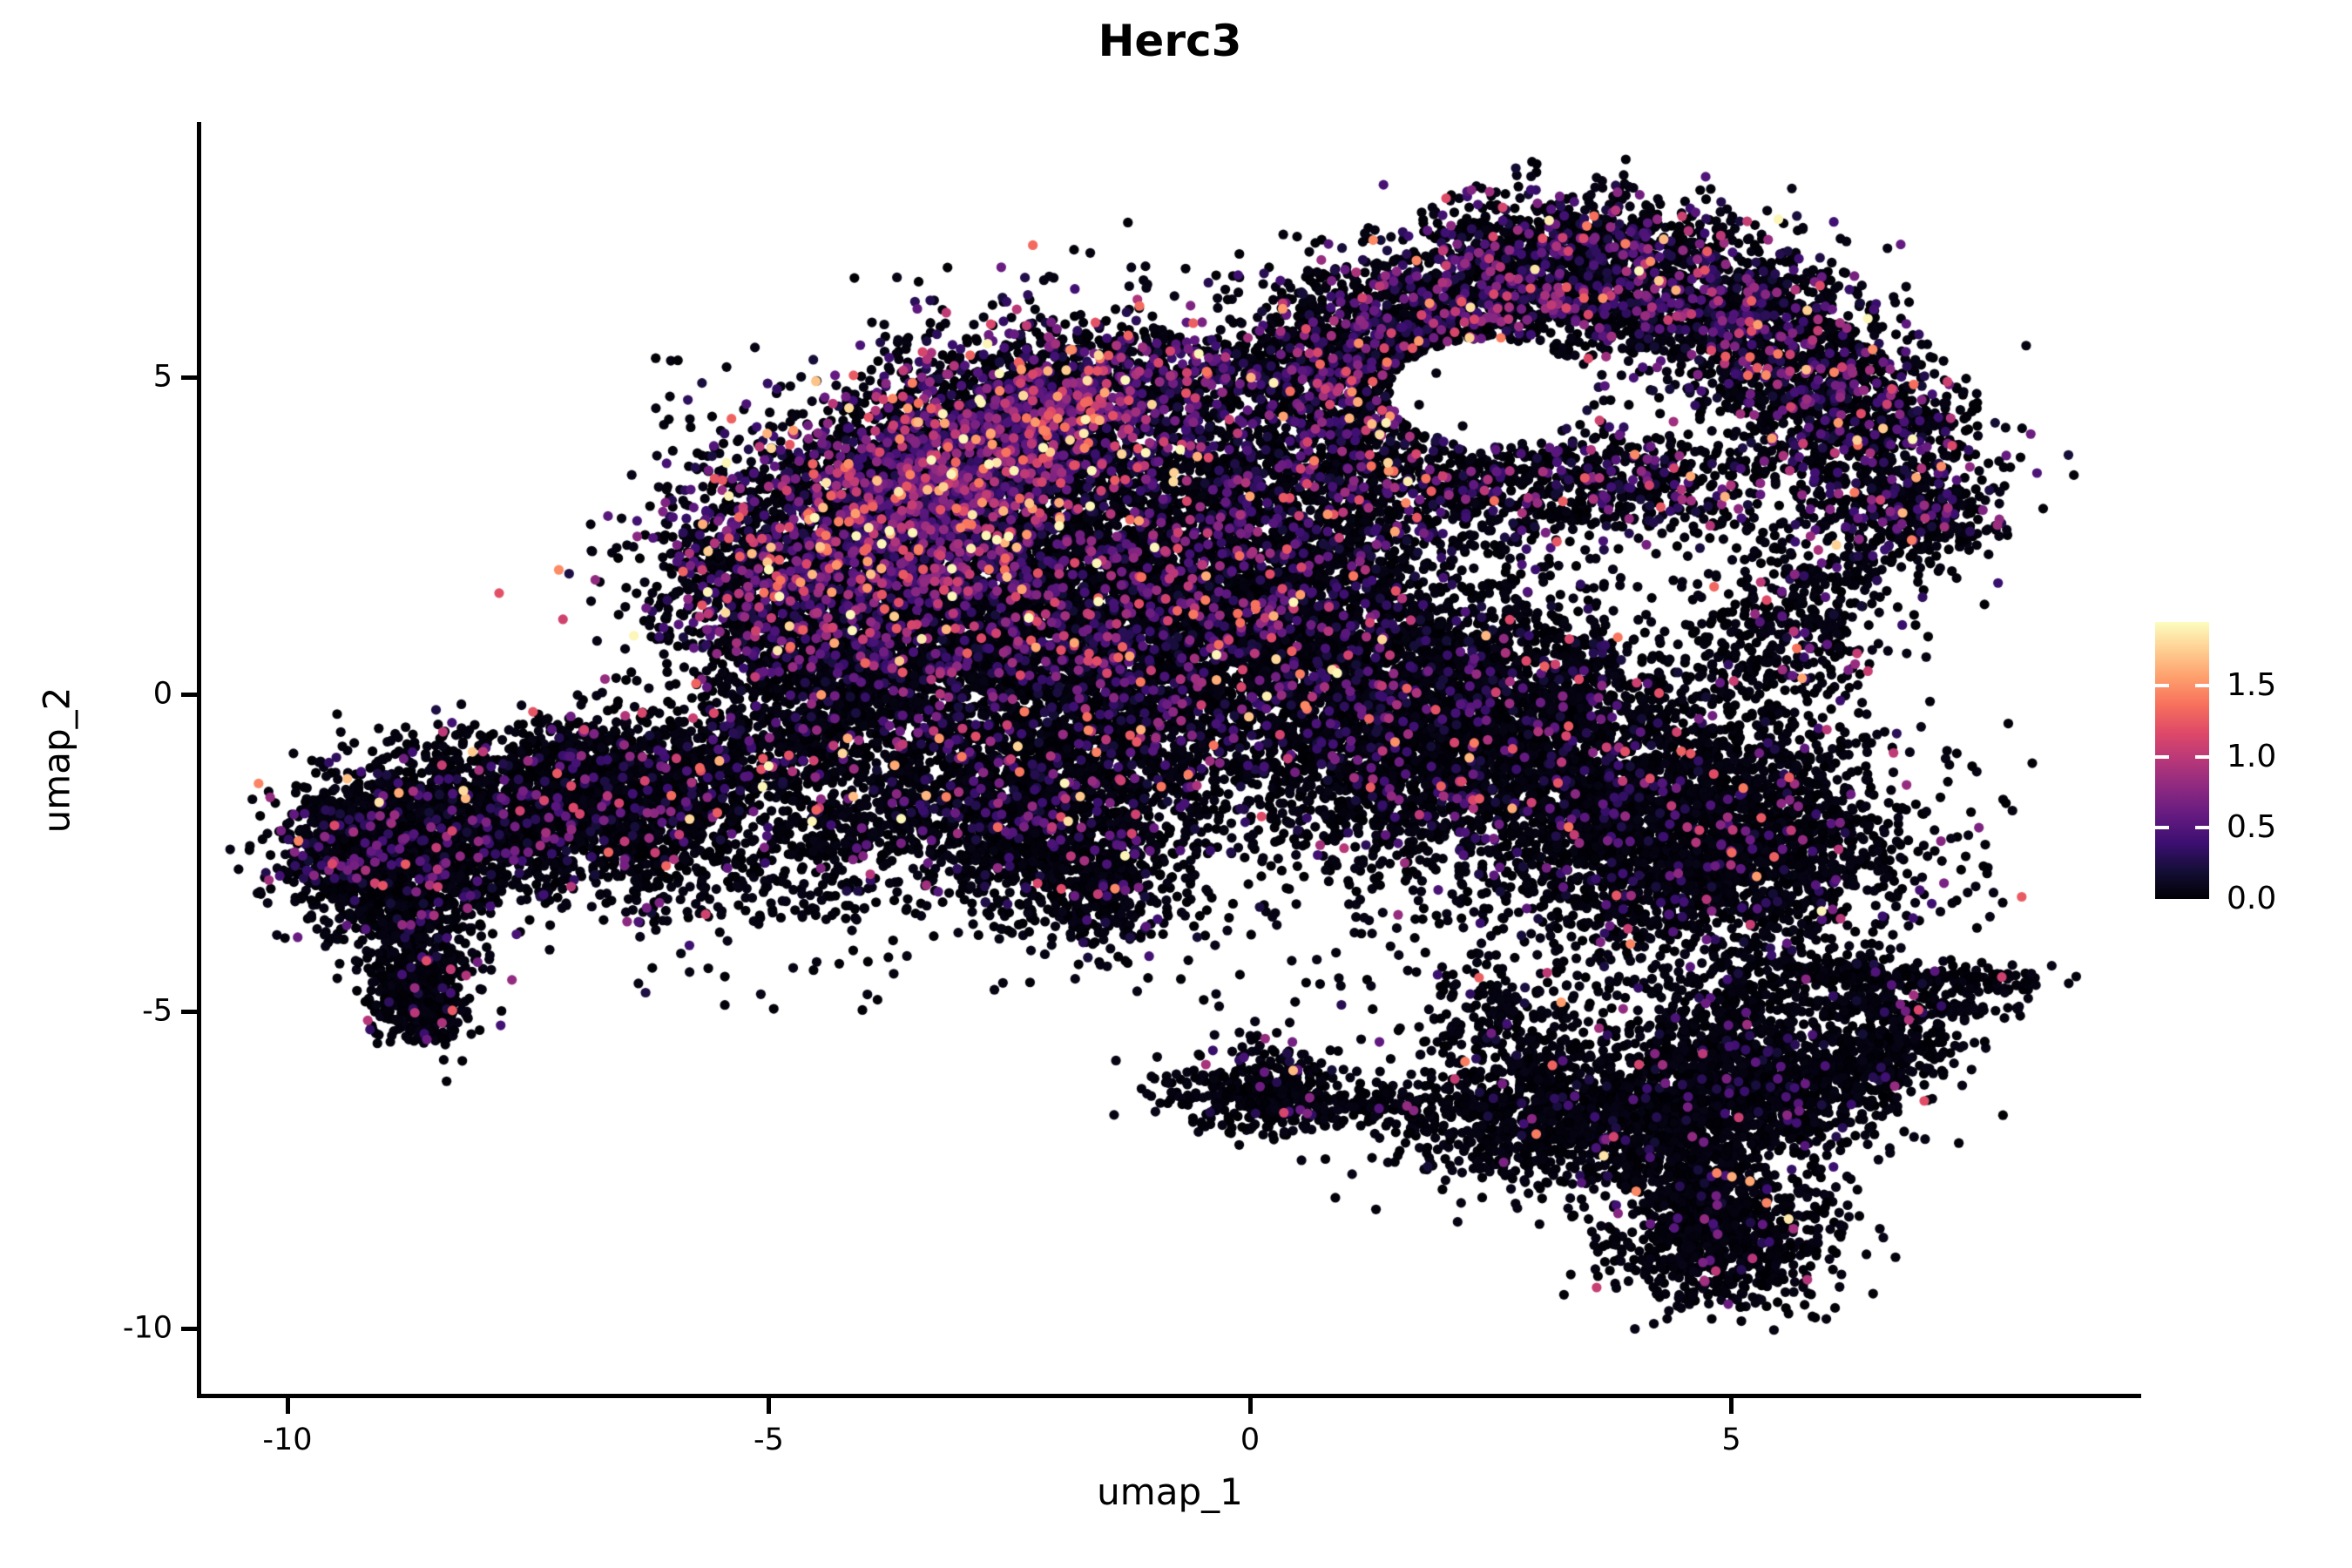  Describe the element at coordinates (1731, 1440) in the screenshot. I see `x-tick-label: 5` at that location.